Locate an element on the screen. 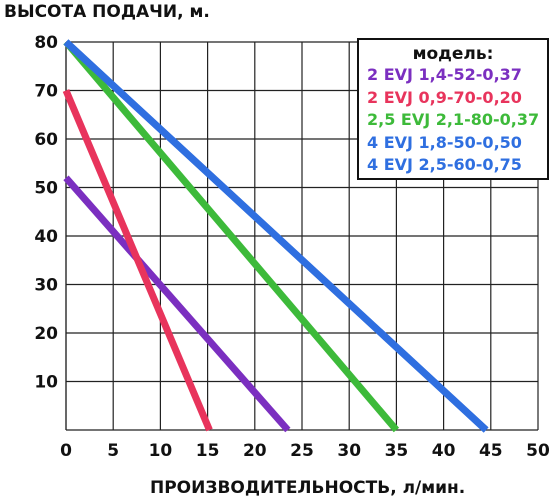 The width and height of the screenshot is (560, 504). y-axis-label: ВЫСОТА ПОДАЧИ, м. is located at coordinates (107, 12).